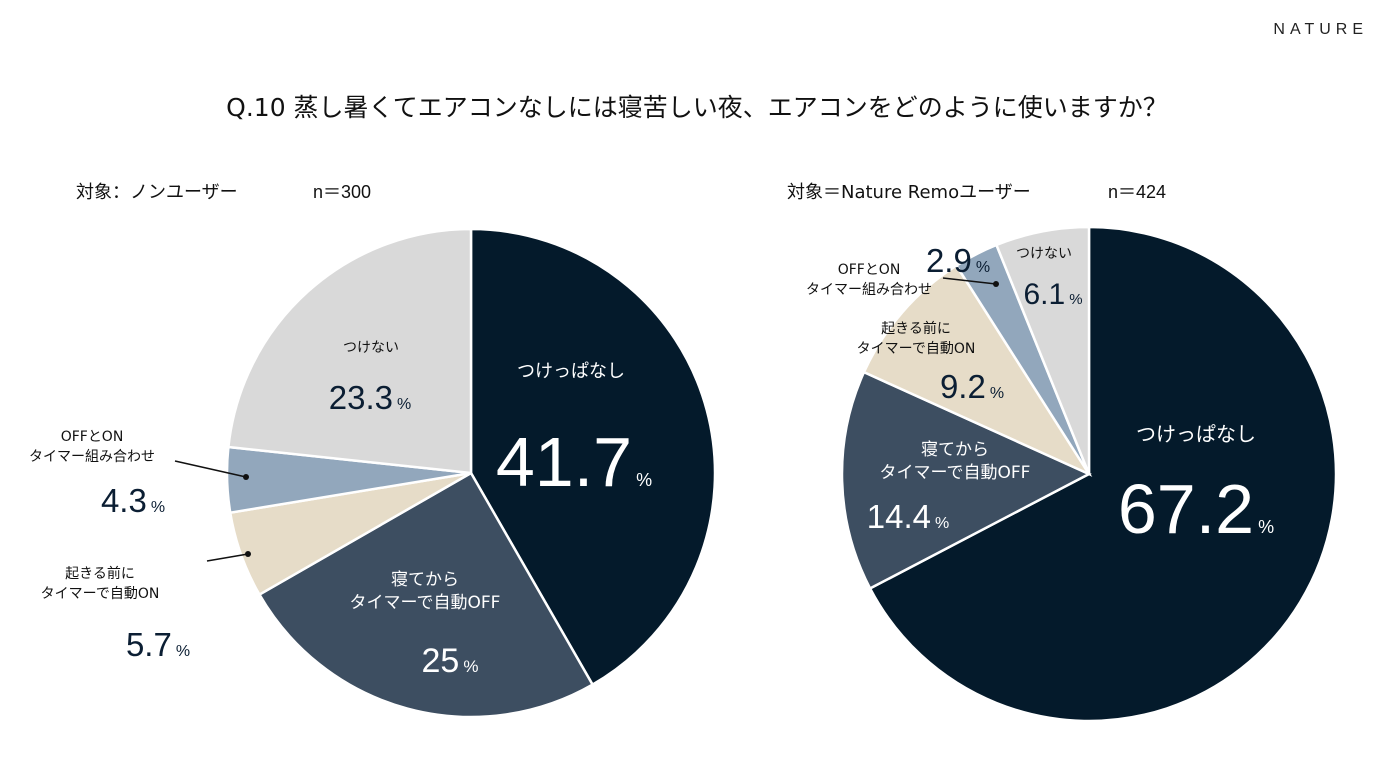 The image size is (1394, 782). I want to click on chart1-slice-4-value: 23.3%, so click(370, 397).